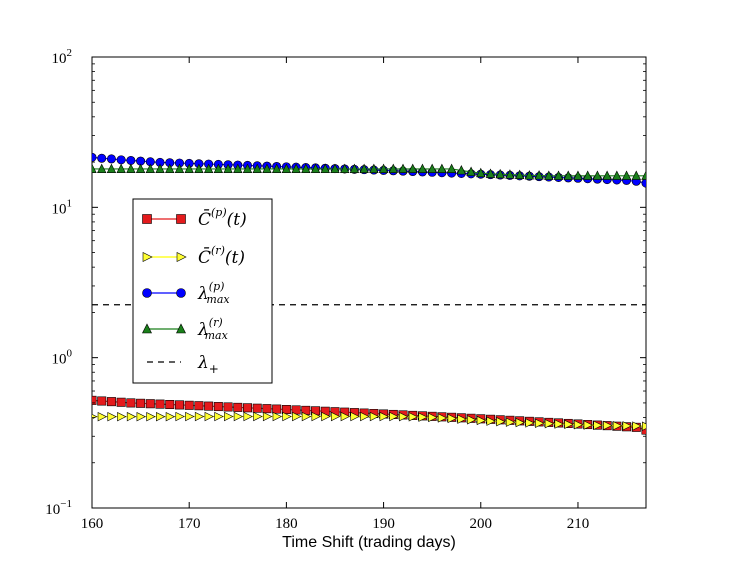 The width and height of the screenshot is (747, 561). I want to click on legend-marker-lambda_max_r, so click(147, 328).